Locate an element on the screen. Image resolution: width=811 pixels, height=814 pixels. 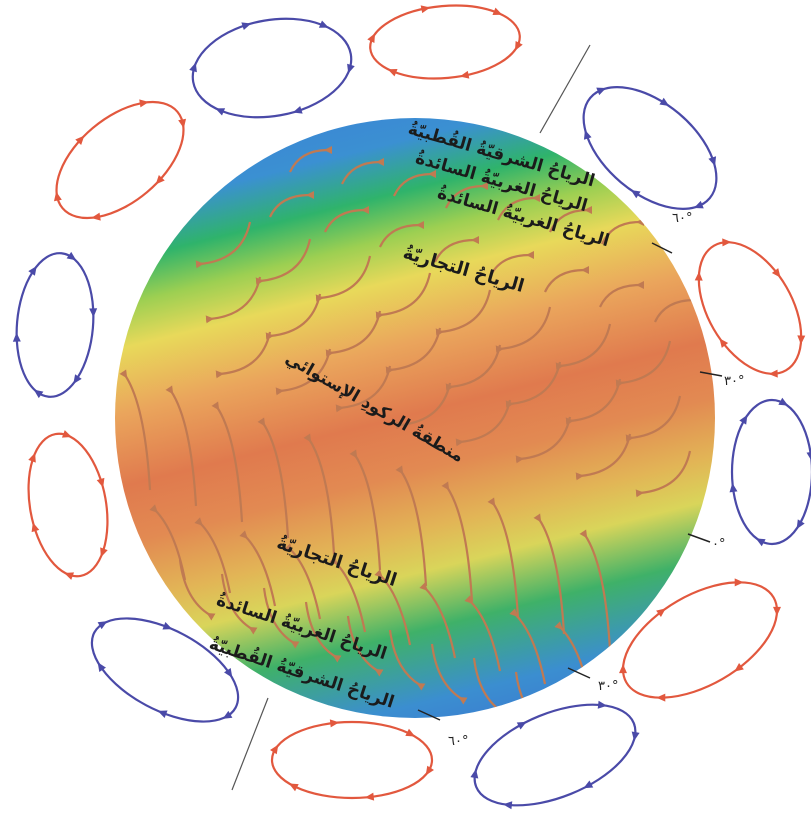
lat-label-n60: ٦٠° is located at coordinates (682, 218).